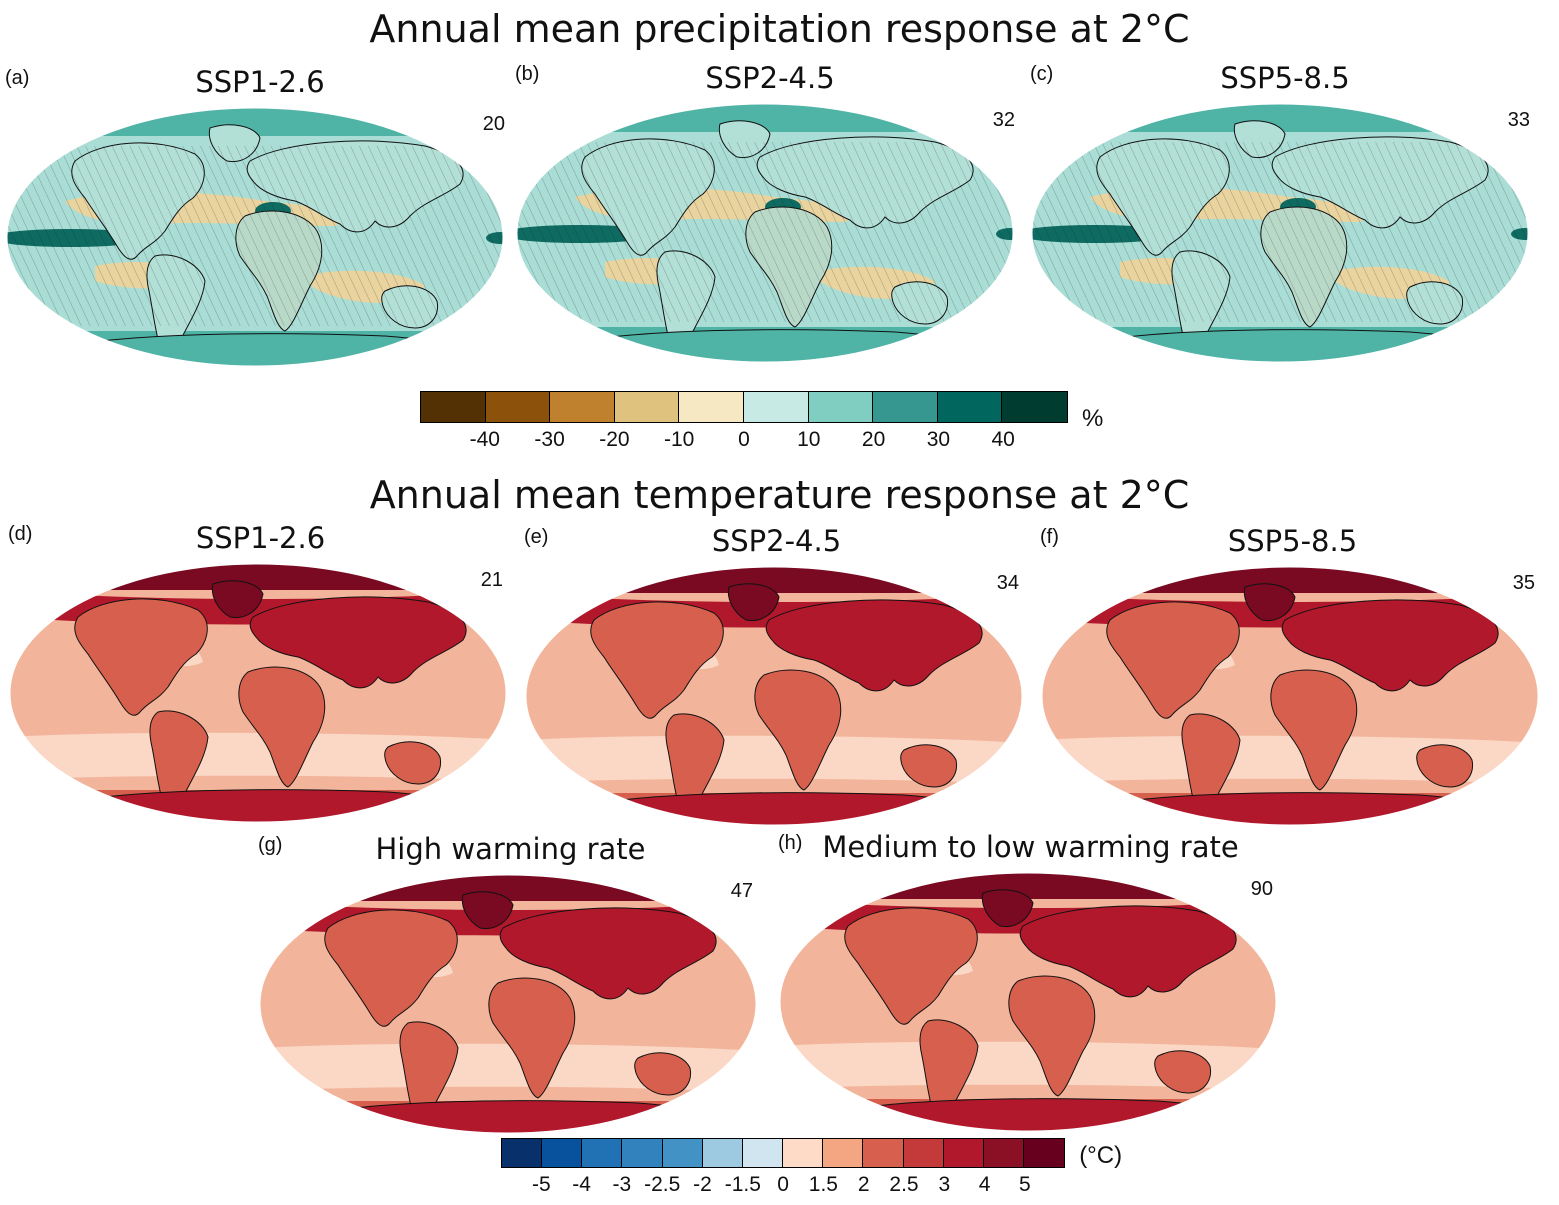  I want to click on colorbar-tick-label: -2, so click(702, 1184).